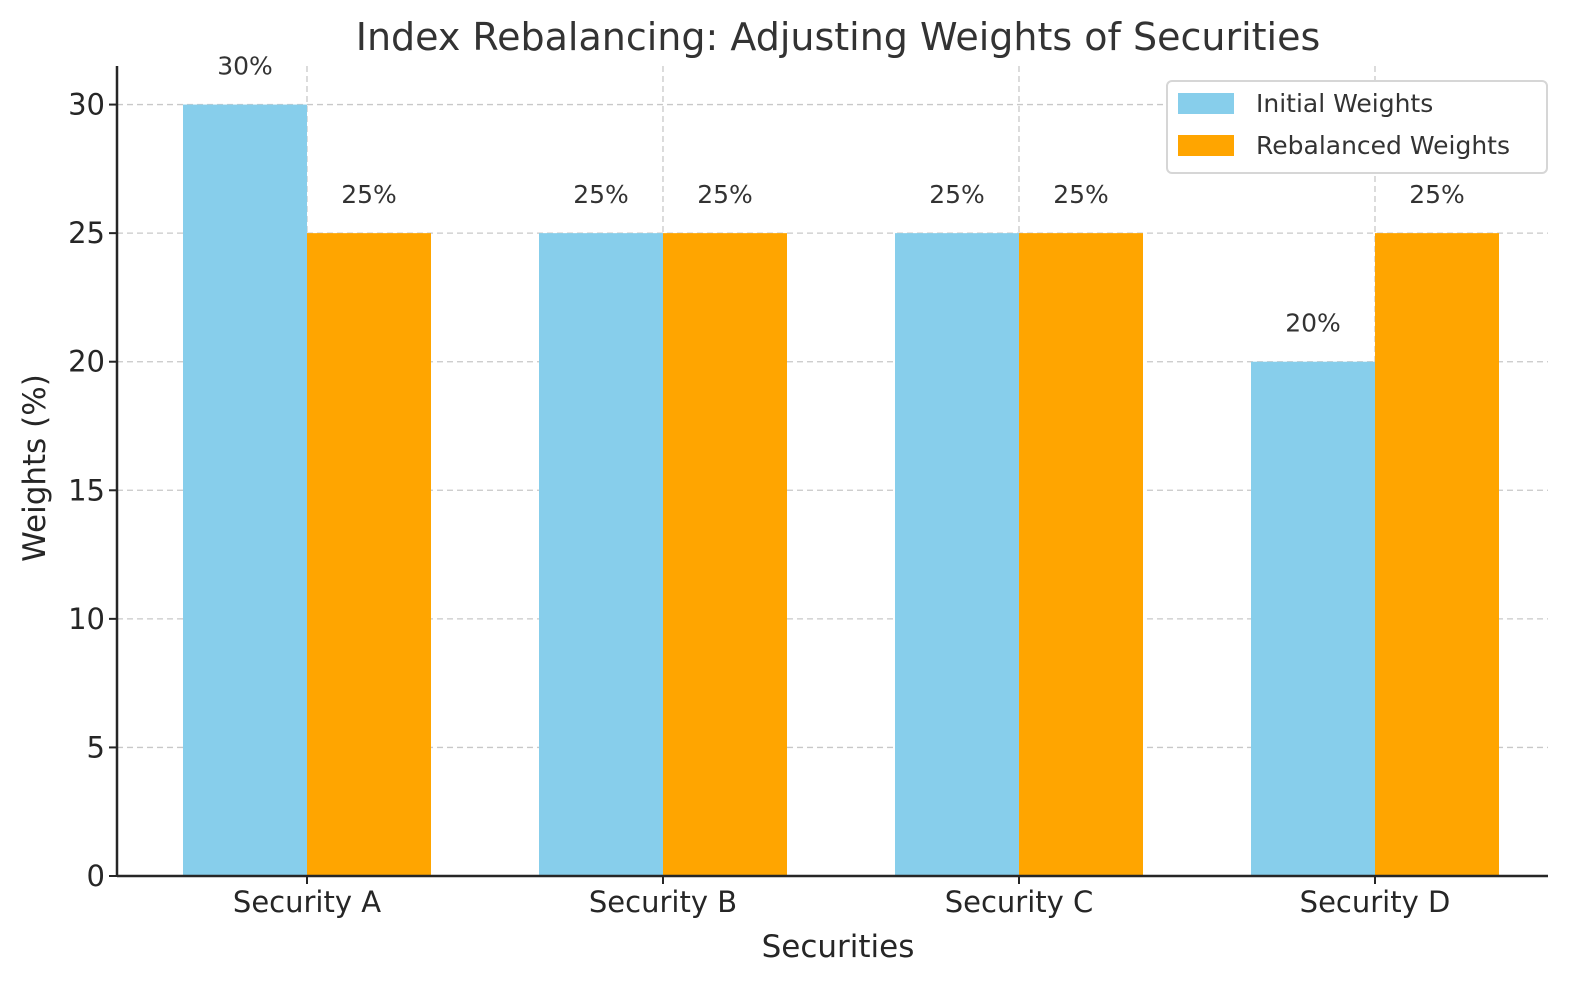 Image resolution: width=1580 pixels, height=984 pixels. I want to click on y-axis-label: Weights (%), so click(35, 468).